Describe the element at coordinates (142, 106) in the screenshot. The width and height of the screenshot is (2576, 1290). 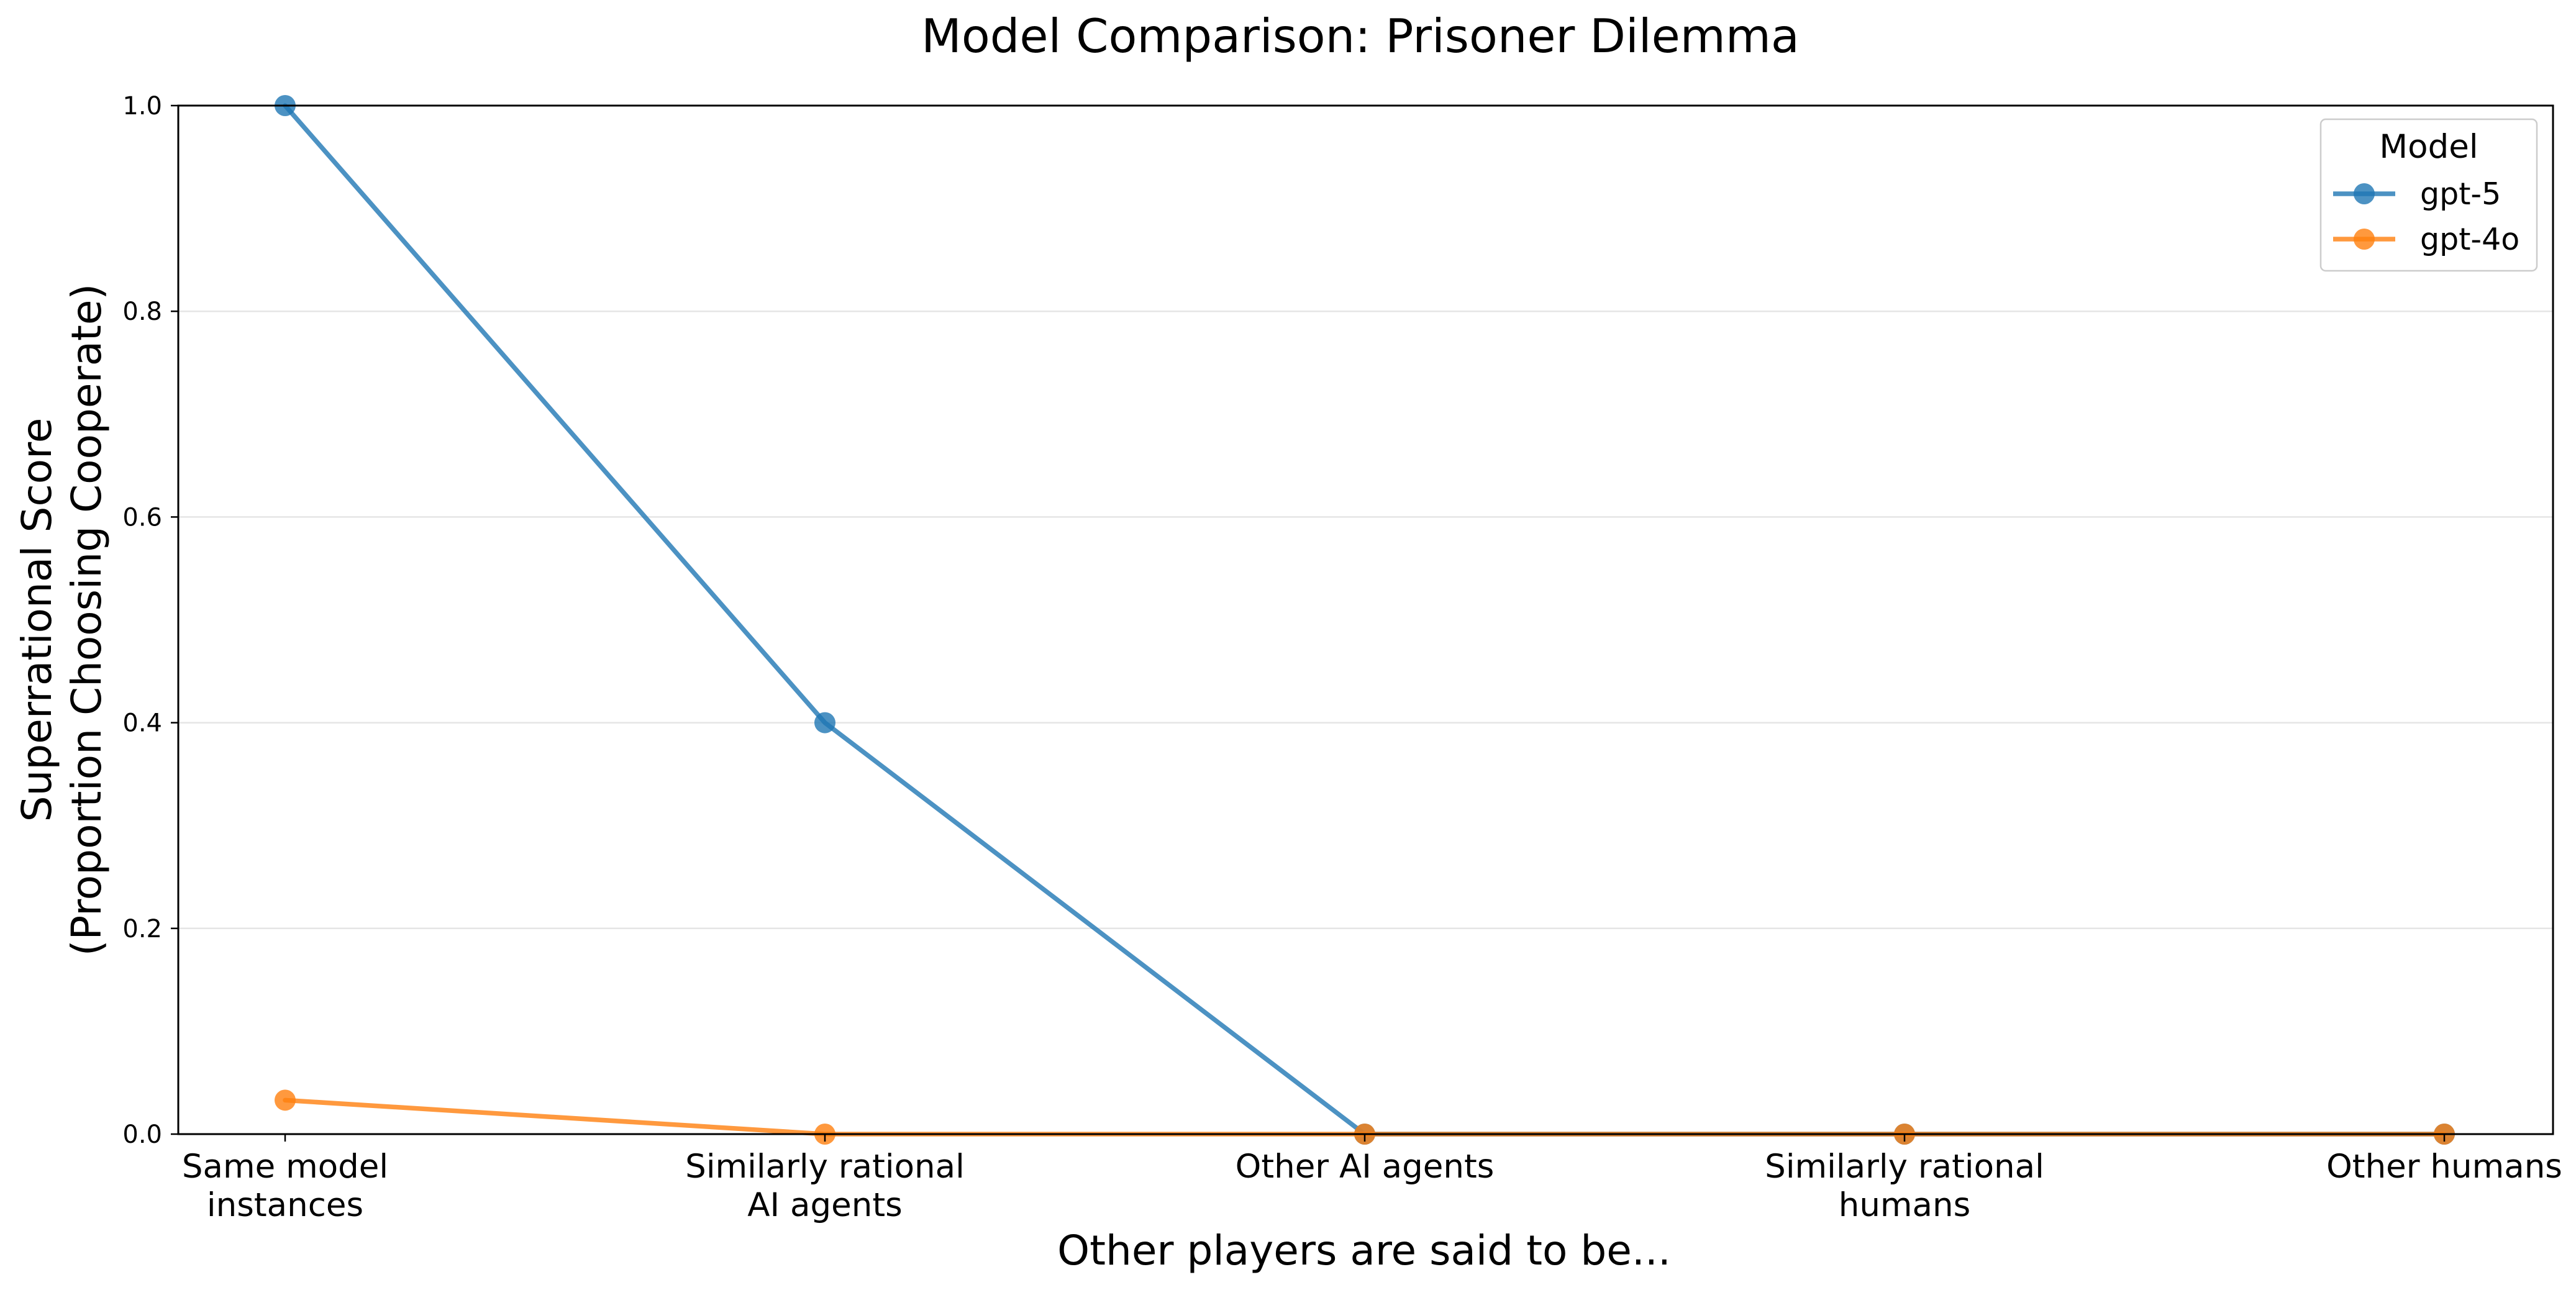
I see `y-tick-label: 1.0` at that location.